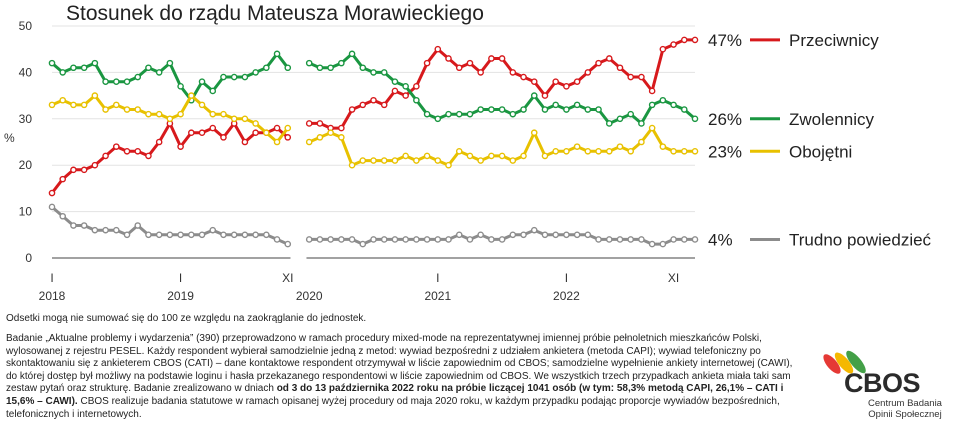 The height and width of the screenshot is (435, 958). What do you see at coordinates (367, 280) in the screenshot?
I see `x-axis: I I XI I I XI 2018 2019 2020 2021 2022` at bounding box center [367, 280].